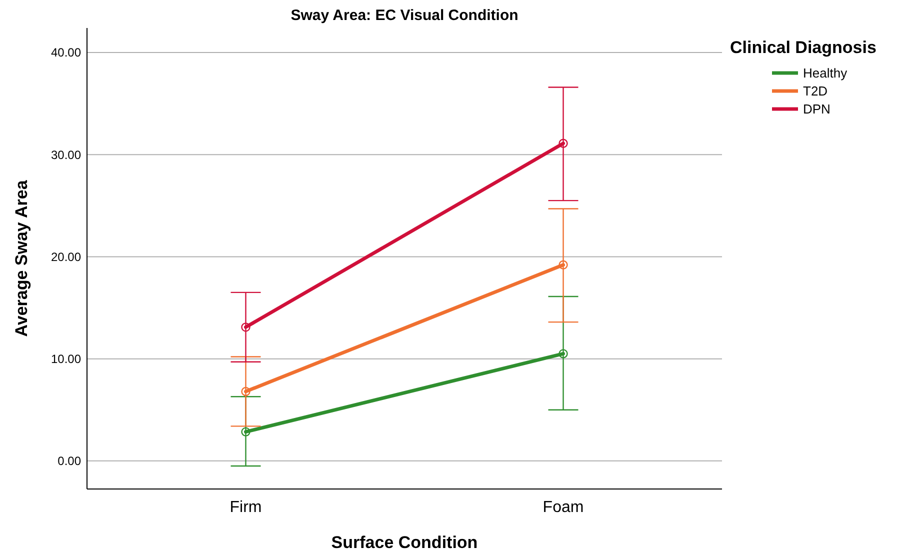 This screenshot has height=552, width=901. What do you see at coordinates (66, 53) in the screenshot?
I see `y-tick-label: 40.00` at bounding box center [66, 53].